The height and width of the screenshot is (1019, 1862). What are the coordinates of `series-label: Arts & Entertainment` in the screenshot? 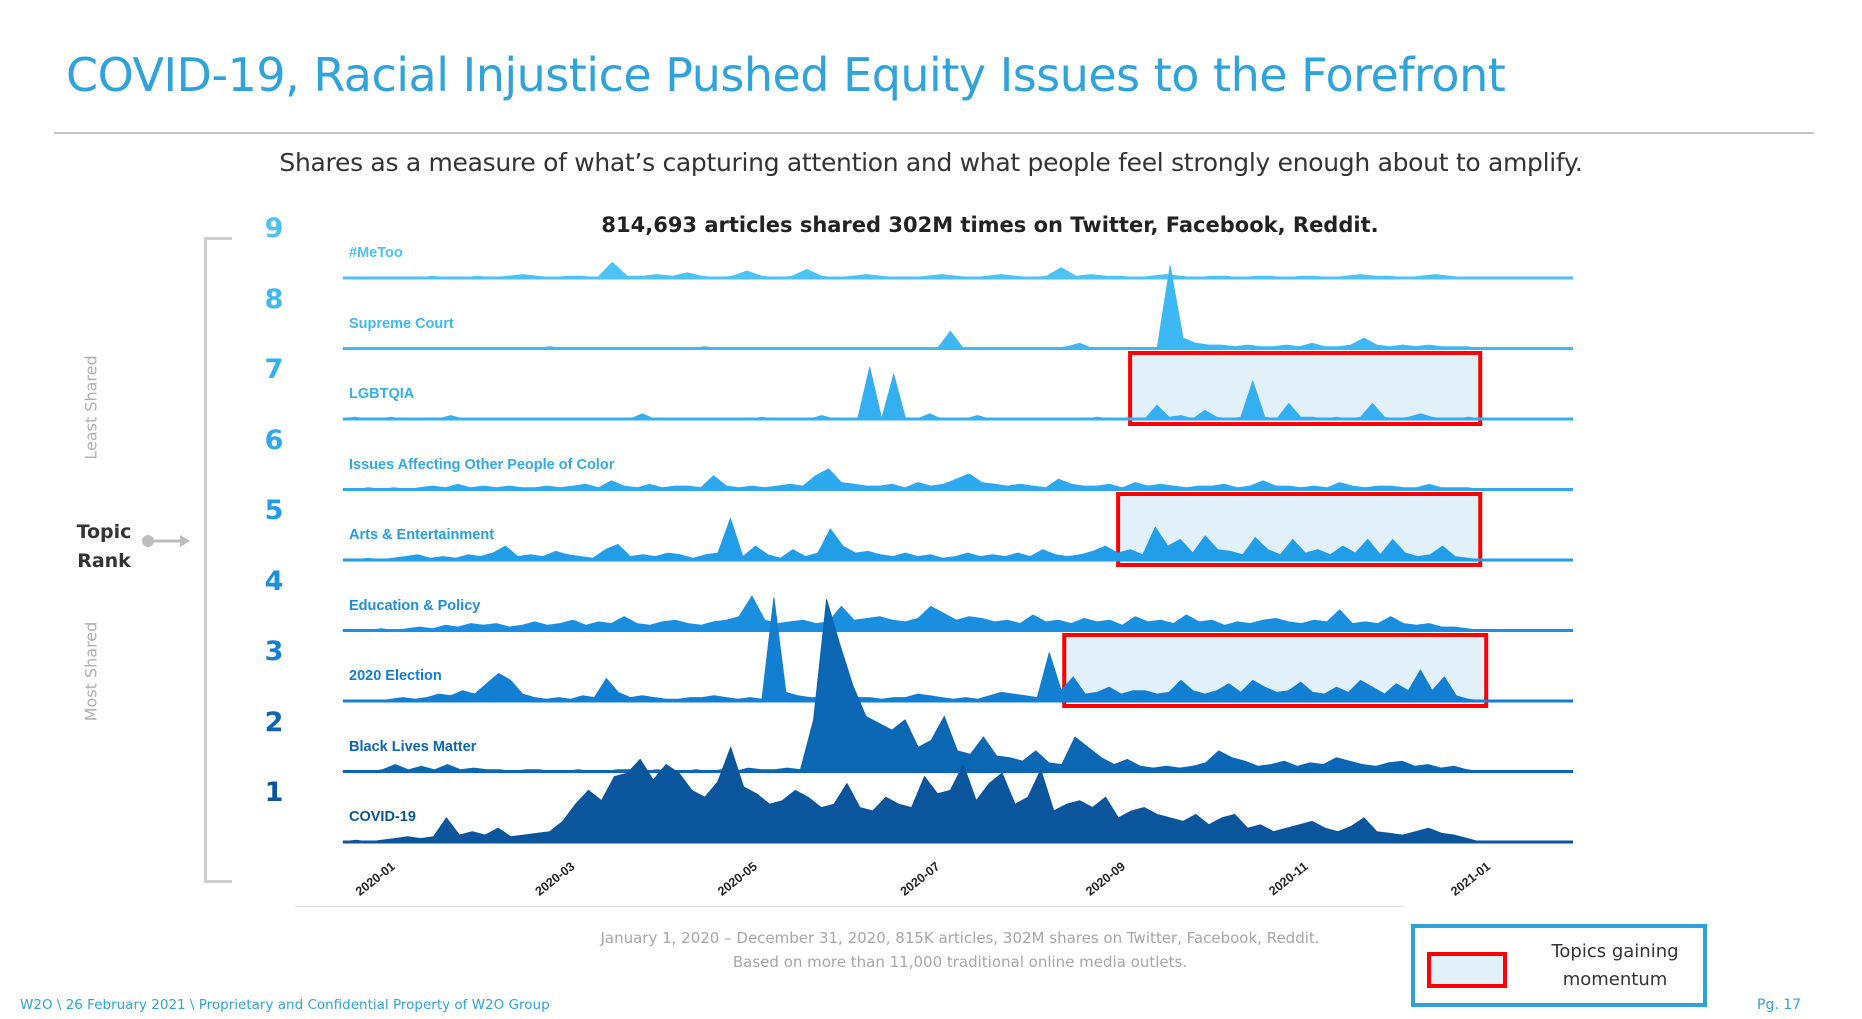 It's located at (422, 535).